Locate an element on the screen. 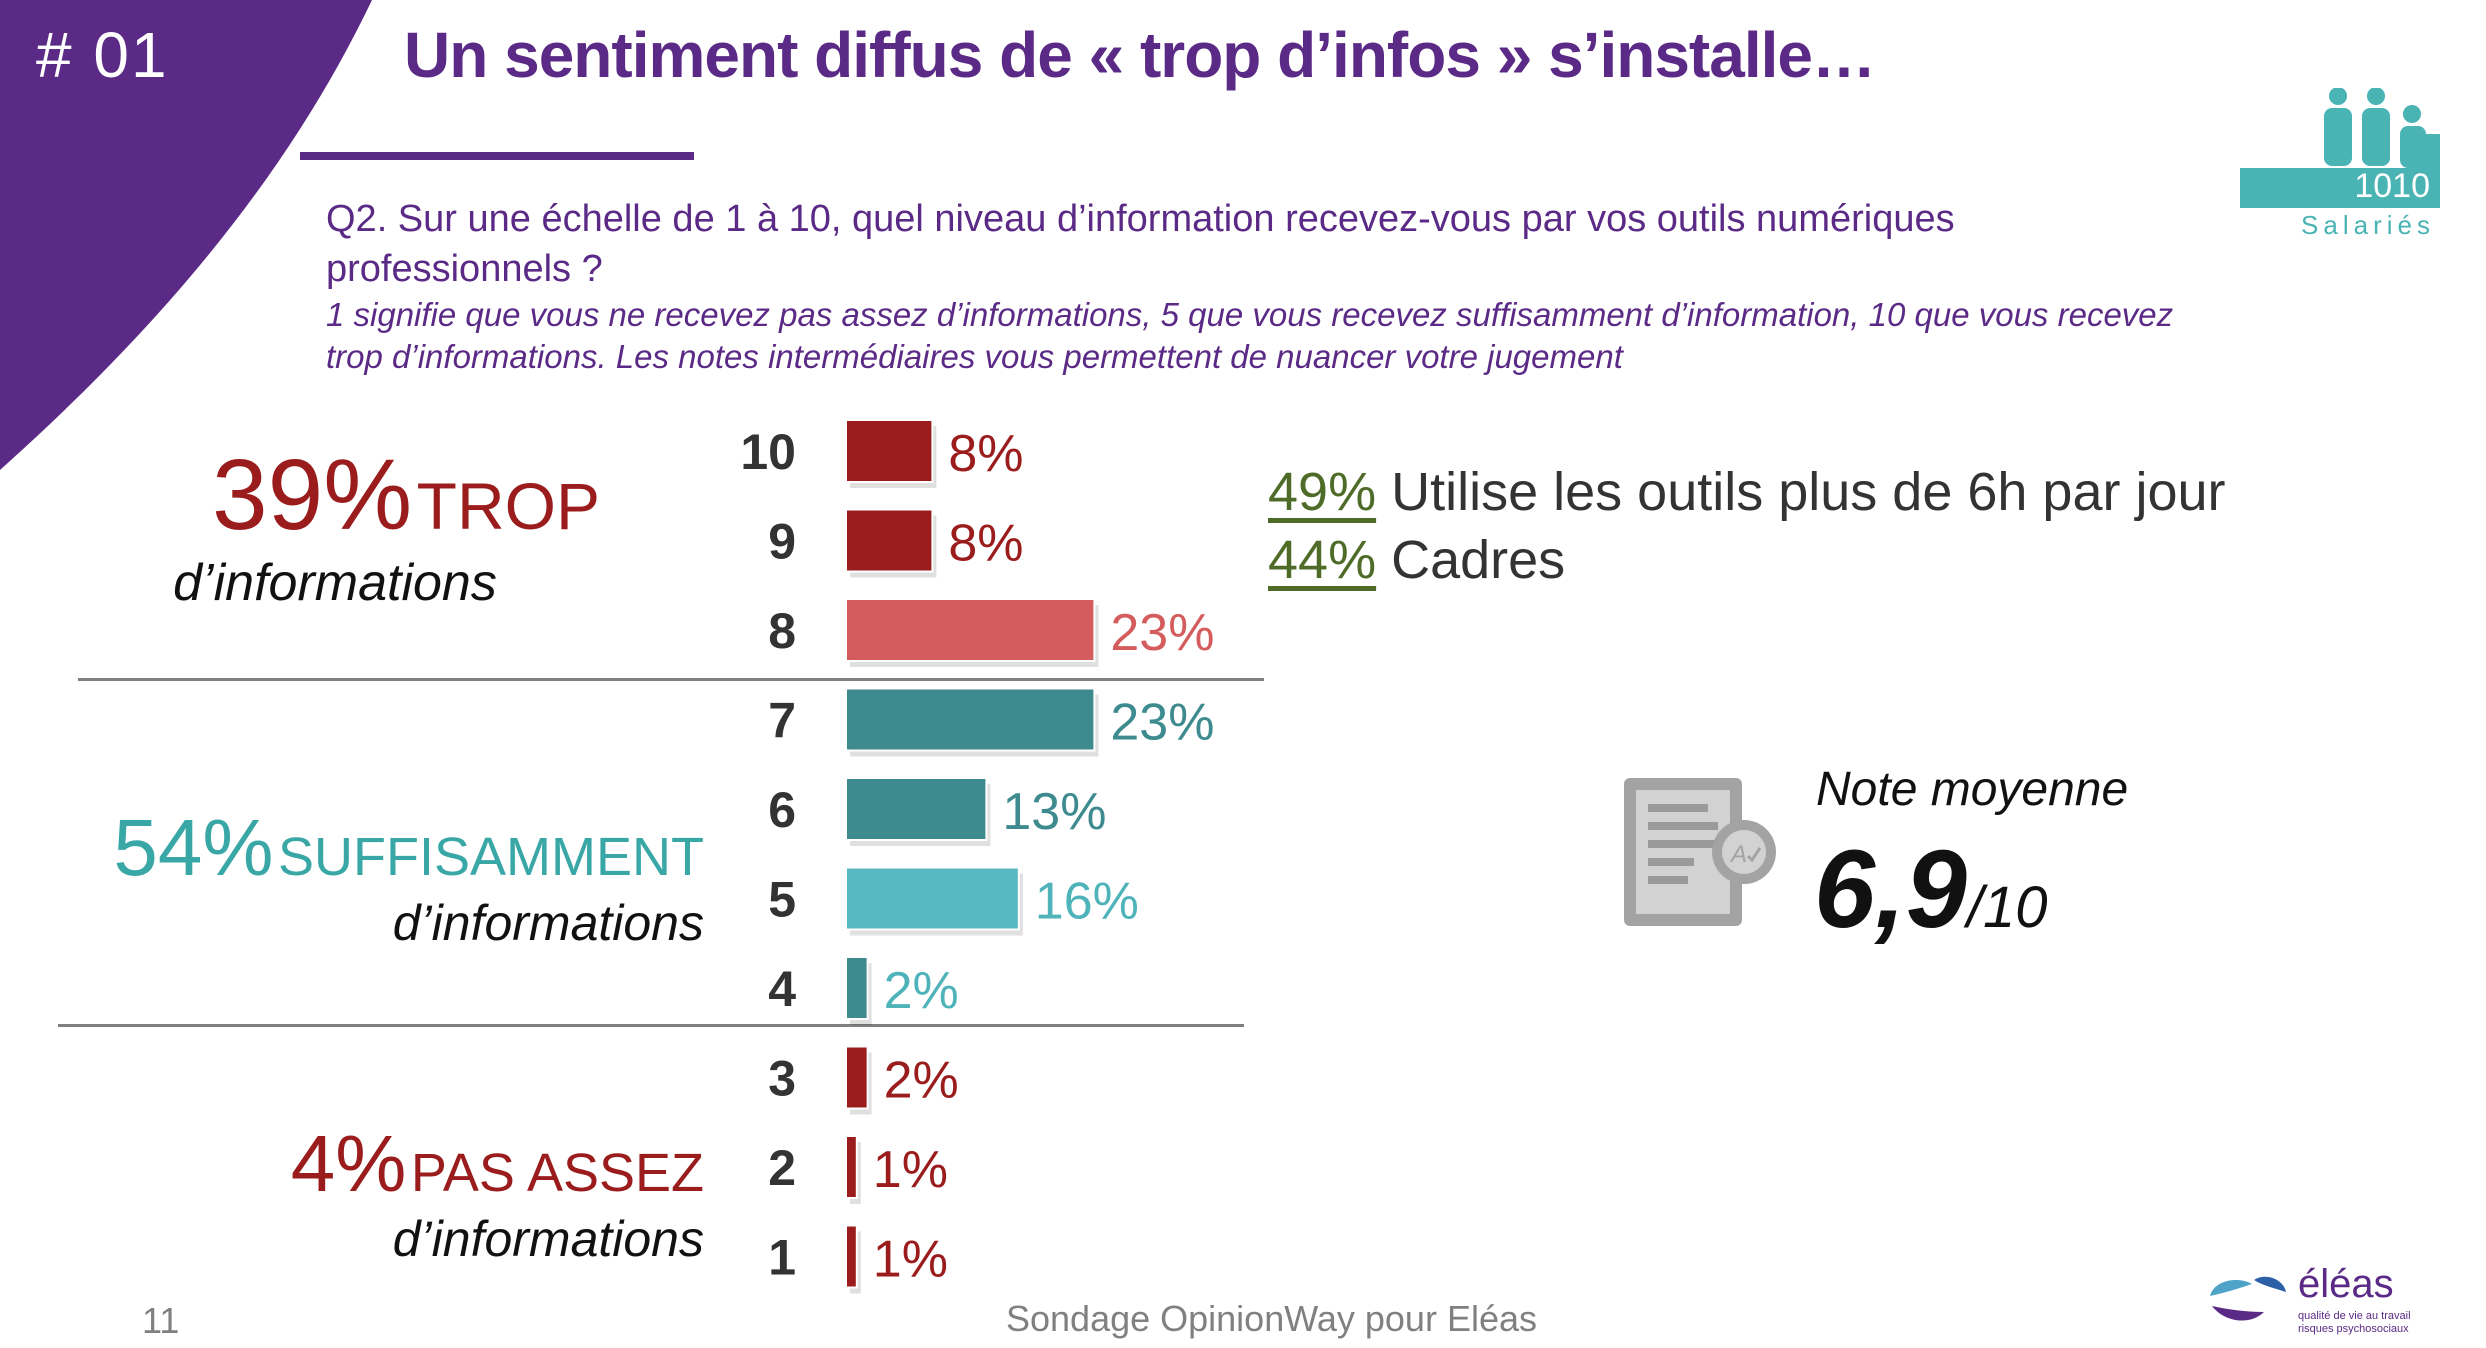 Image resolution: width=2486 pixels, height=1348 pixels. page-number: 11 is located at coordinates (161, 1320).